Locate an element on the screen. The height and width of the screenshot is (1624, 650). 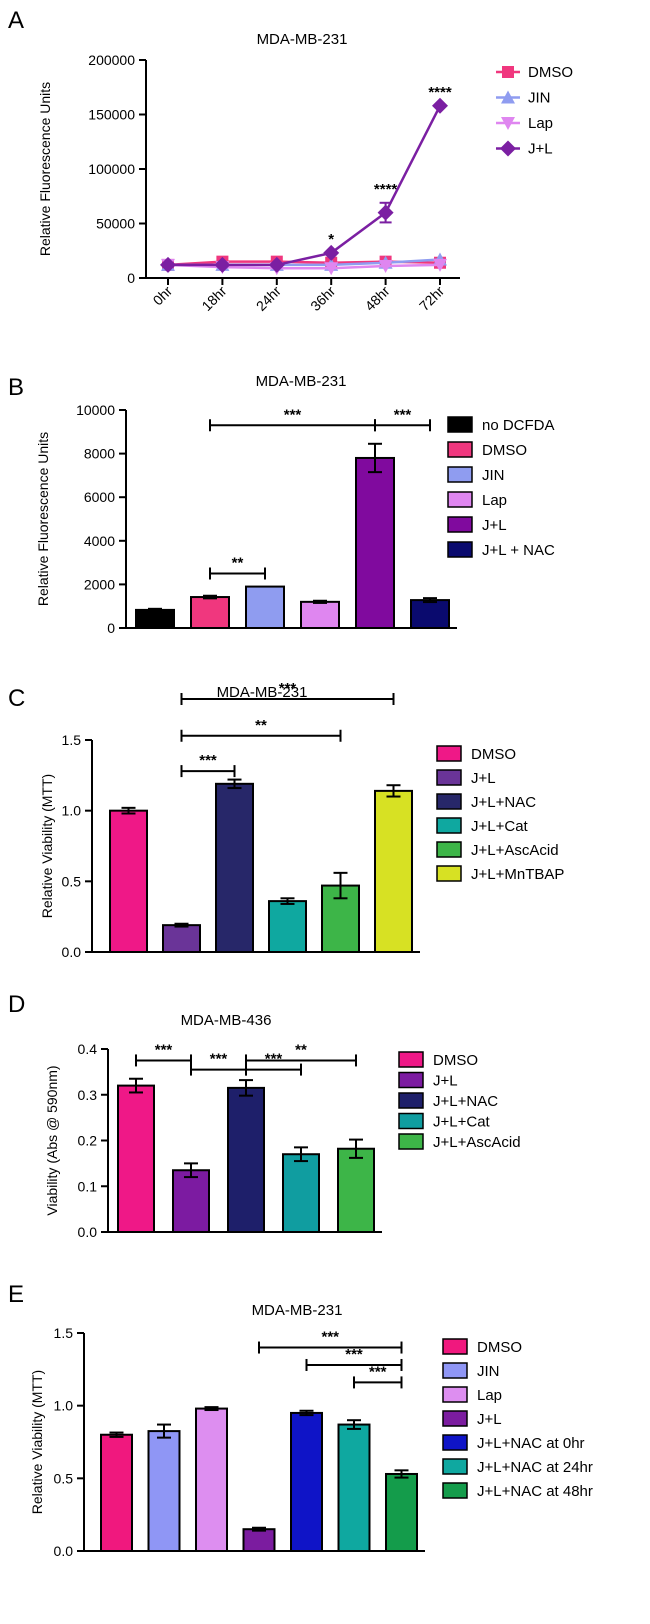
panel-e-legend-label: J+L+NAC at 24hr is located at coordinates (535, 1467).